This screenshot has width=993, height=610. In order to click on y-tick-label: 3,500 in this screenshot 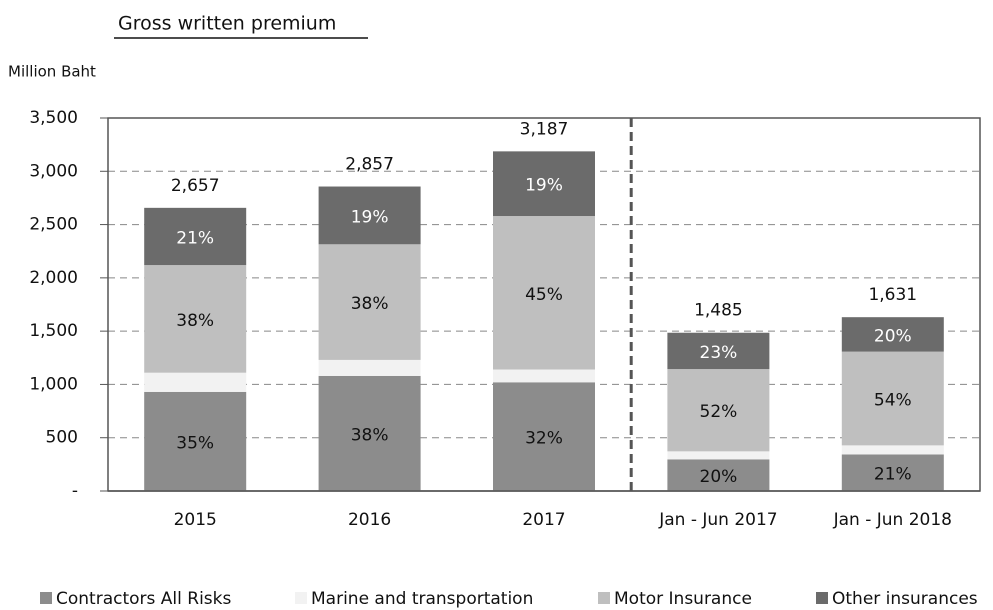, I will do `click(53, 118)`.